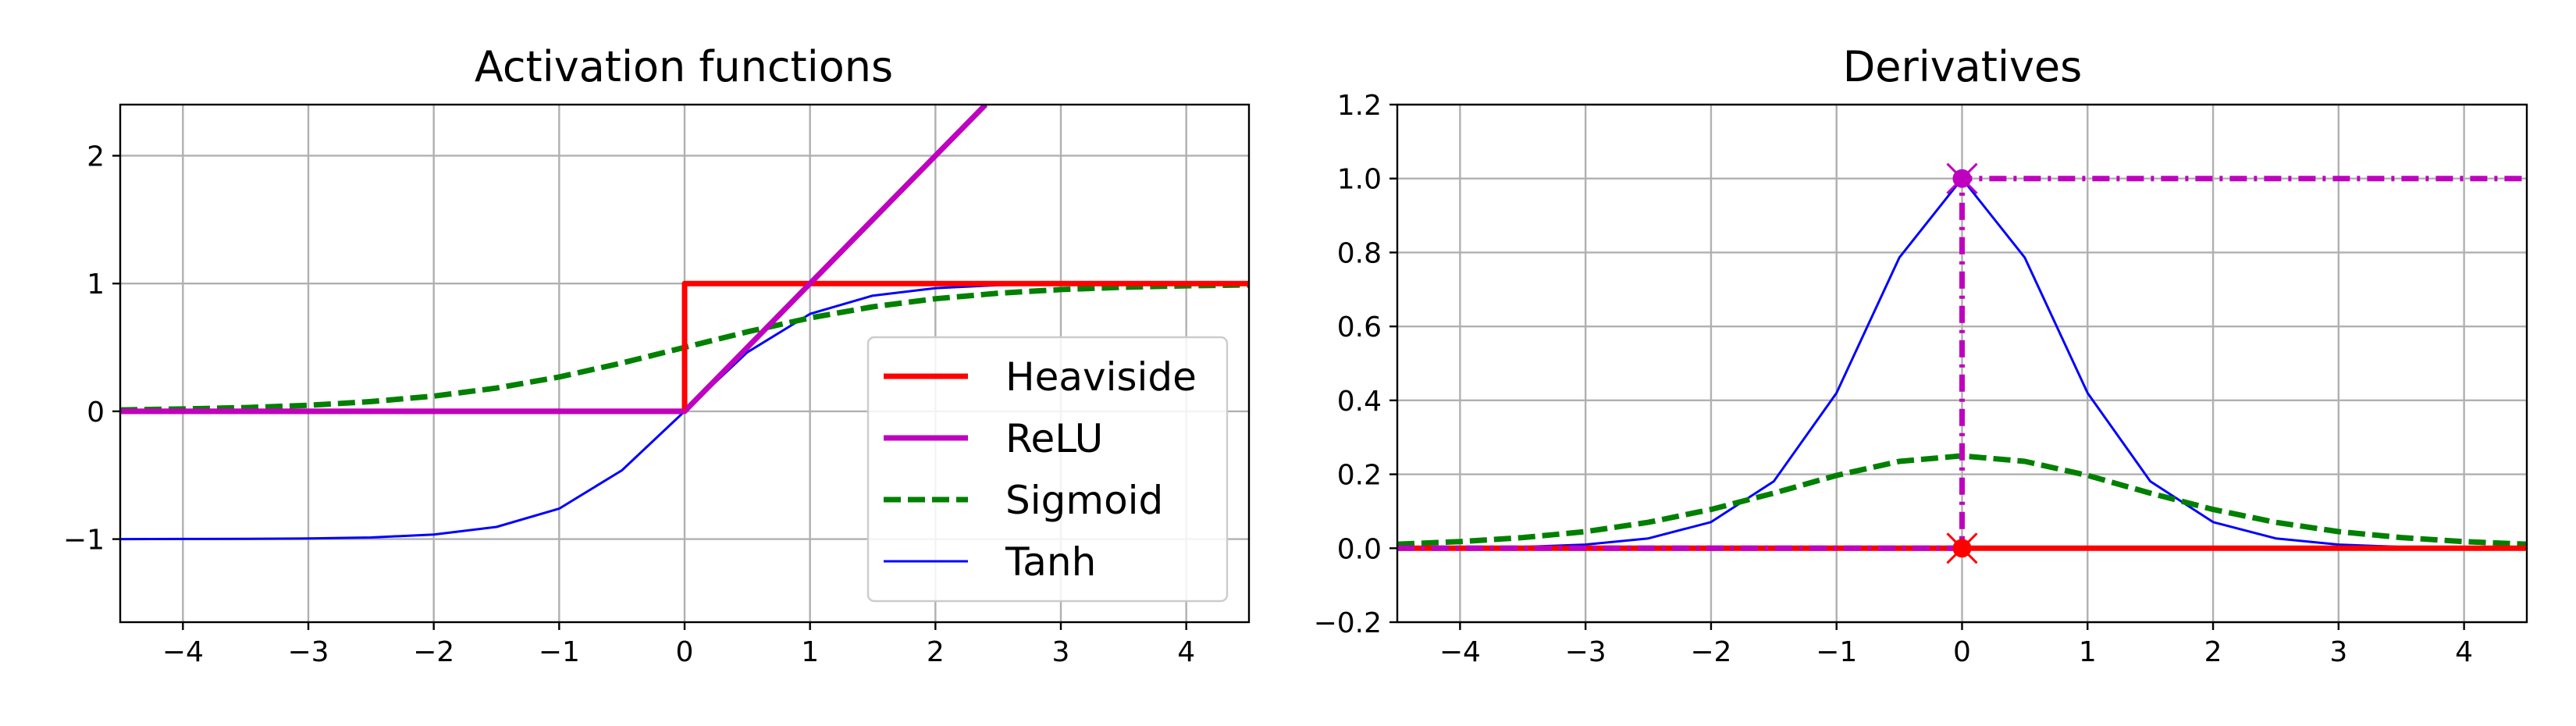  What do you see at coordinates (1050, 562) in the screenshot?
I see `legend-label: Tanh` at bounding box center [1050, 562].